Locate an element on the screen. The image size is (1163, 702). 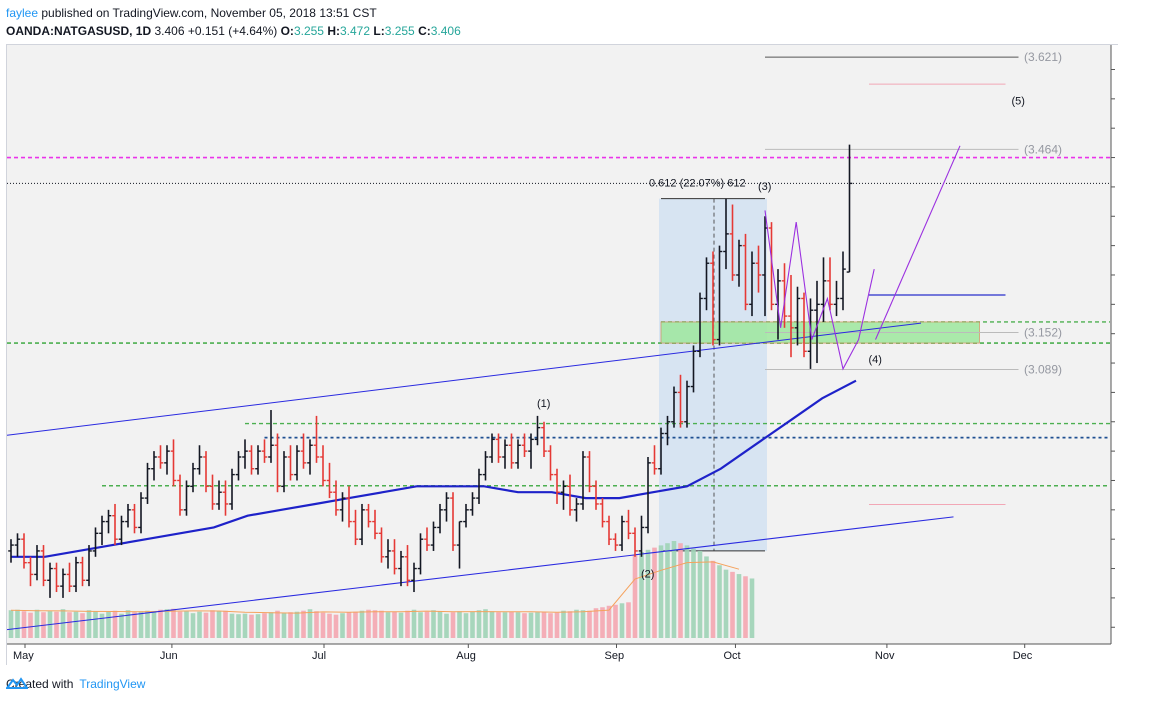
wave-projection-line is located at coordinates (917, 242).